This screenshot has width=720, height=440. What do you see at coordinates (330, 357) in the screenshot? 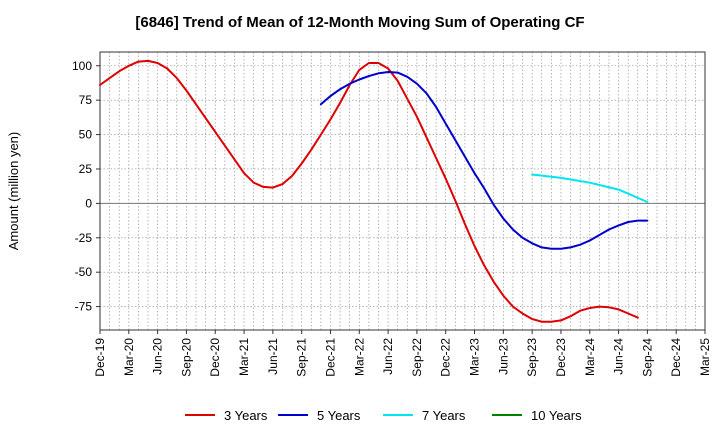
I see `x-tick-label: Dec-21` at bounding box center [330, 357].